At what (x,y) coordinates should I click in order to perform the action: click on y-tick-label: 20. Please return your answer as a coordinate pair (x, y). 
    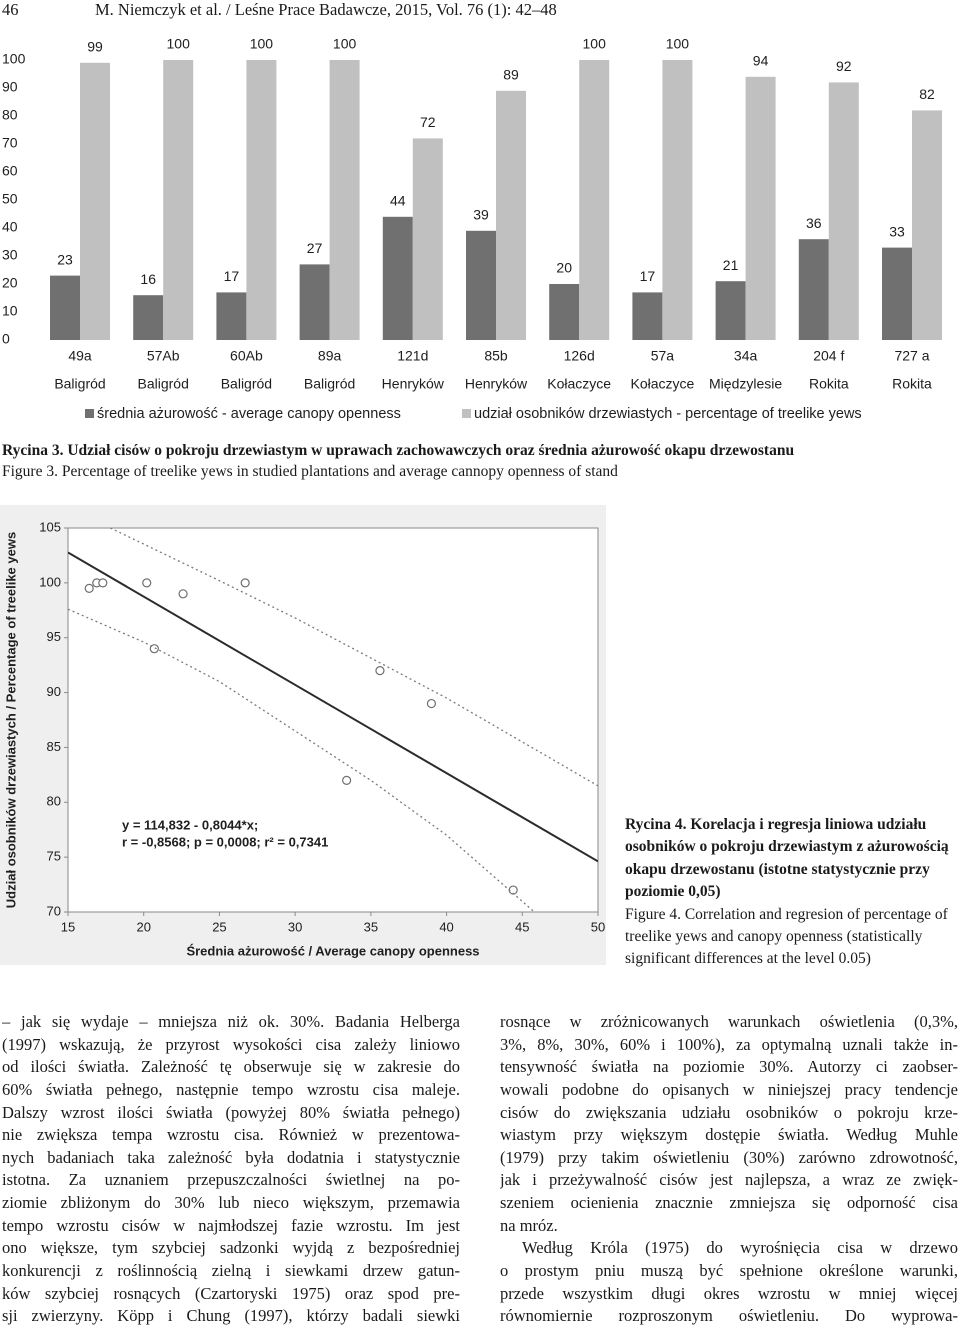
    Looking at the image, I should click on (10, 283).